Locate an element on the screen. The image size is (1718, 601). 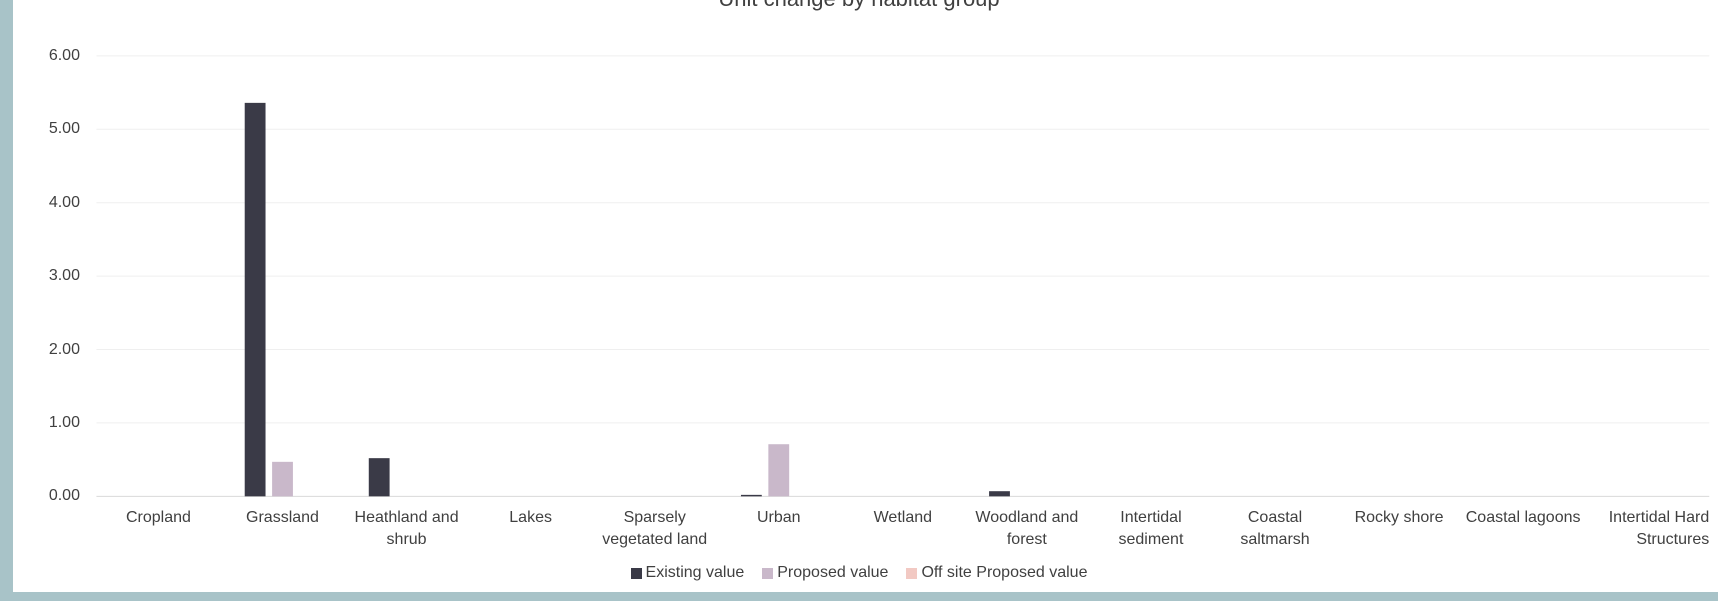
x-tick-label: Intertidal sediment is located at coordinates (1151, 529).